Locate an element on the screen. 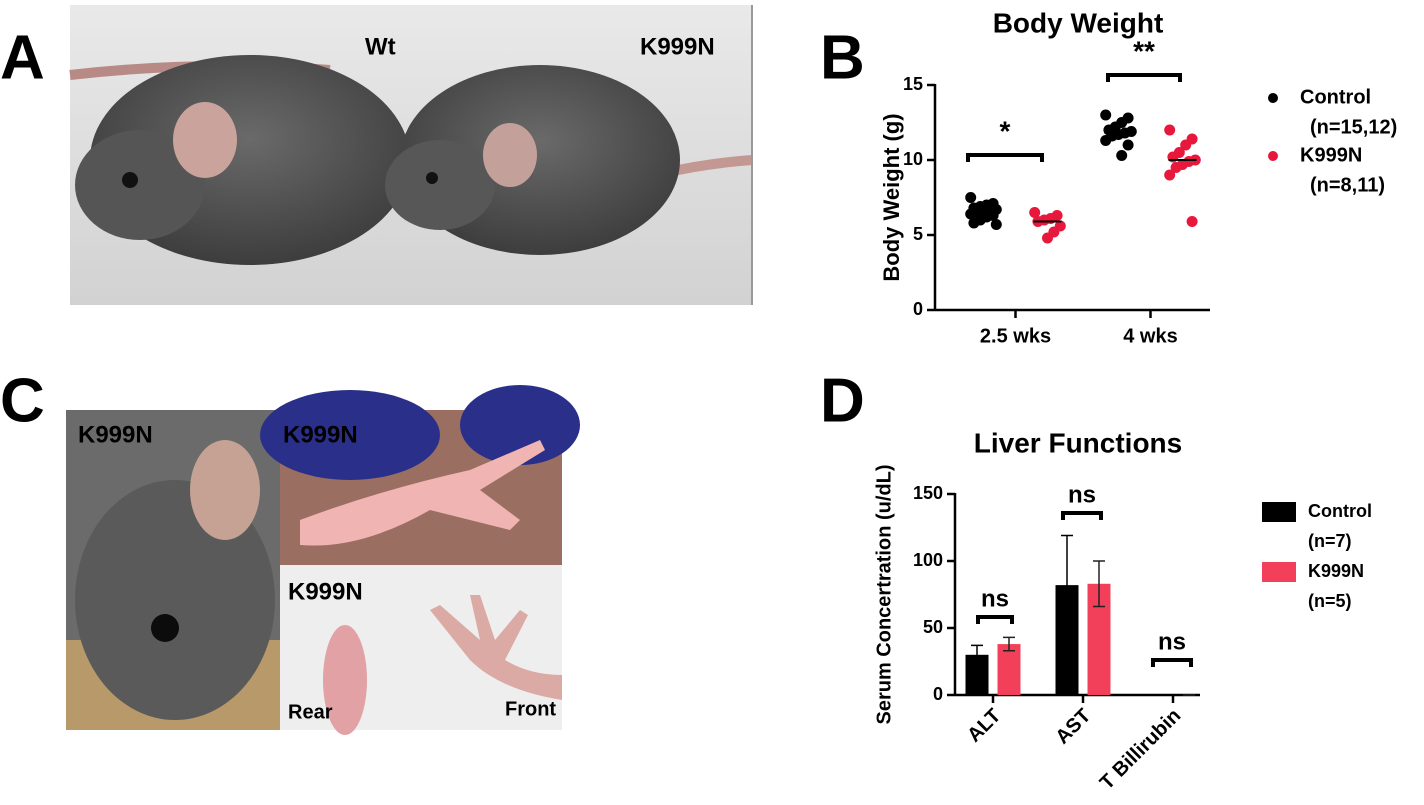 This screenshot has height=805, width=1424. legend-label: (n=7) is located at coordinates (1330, 541).